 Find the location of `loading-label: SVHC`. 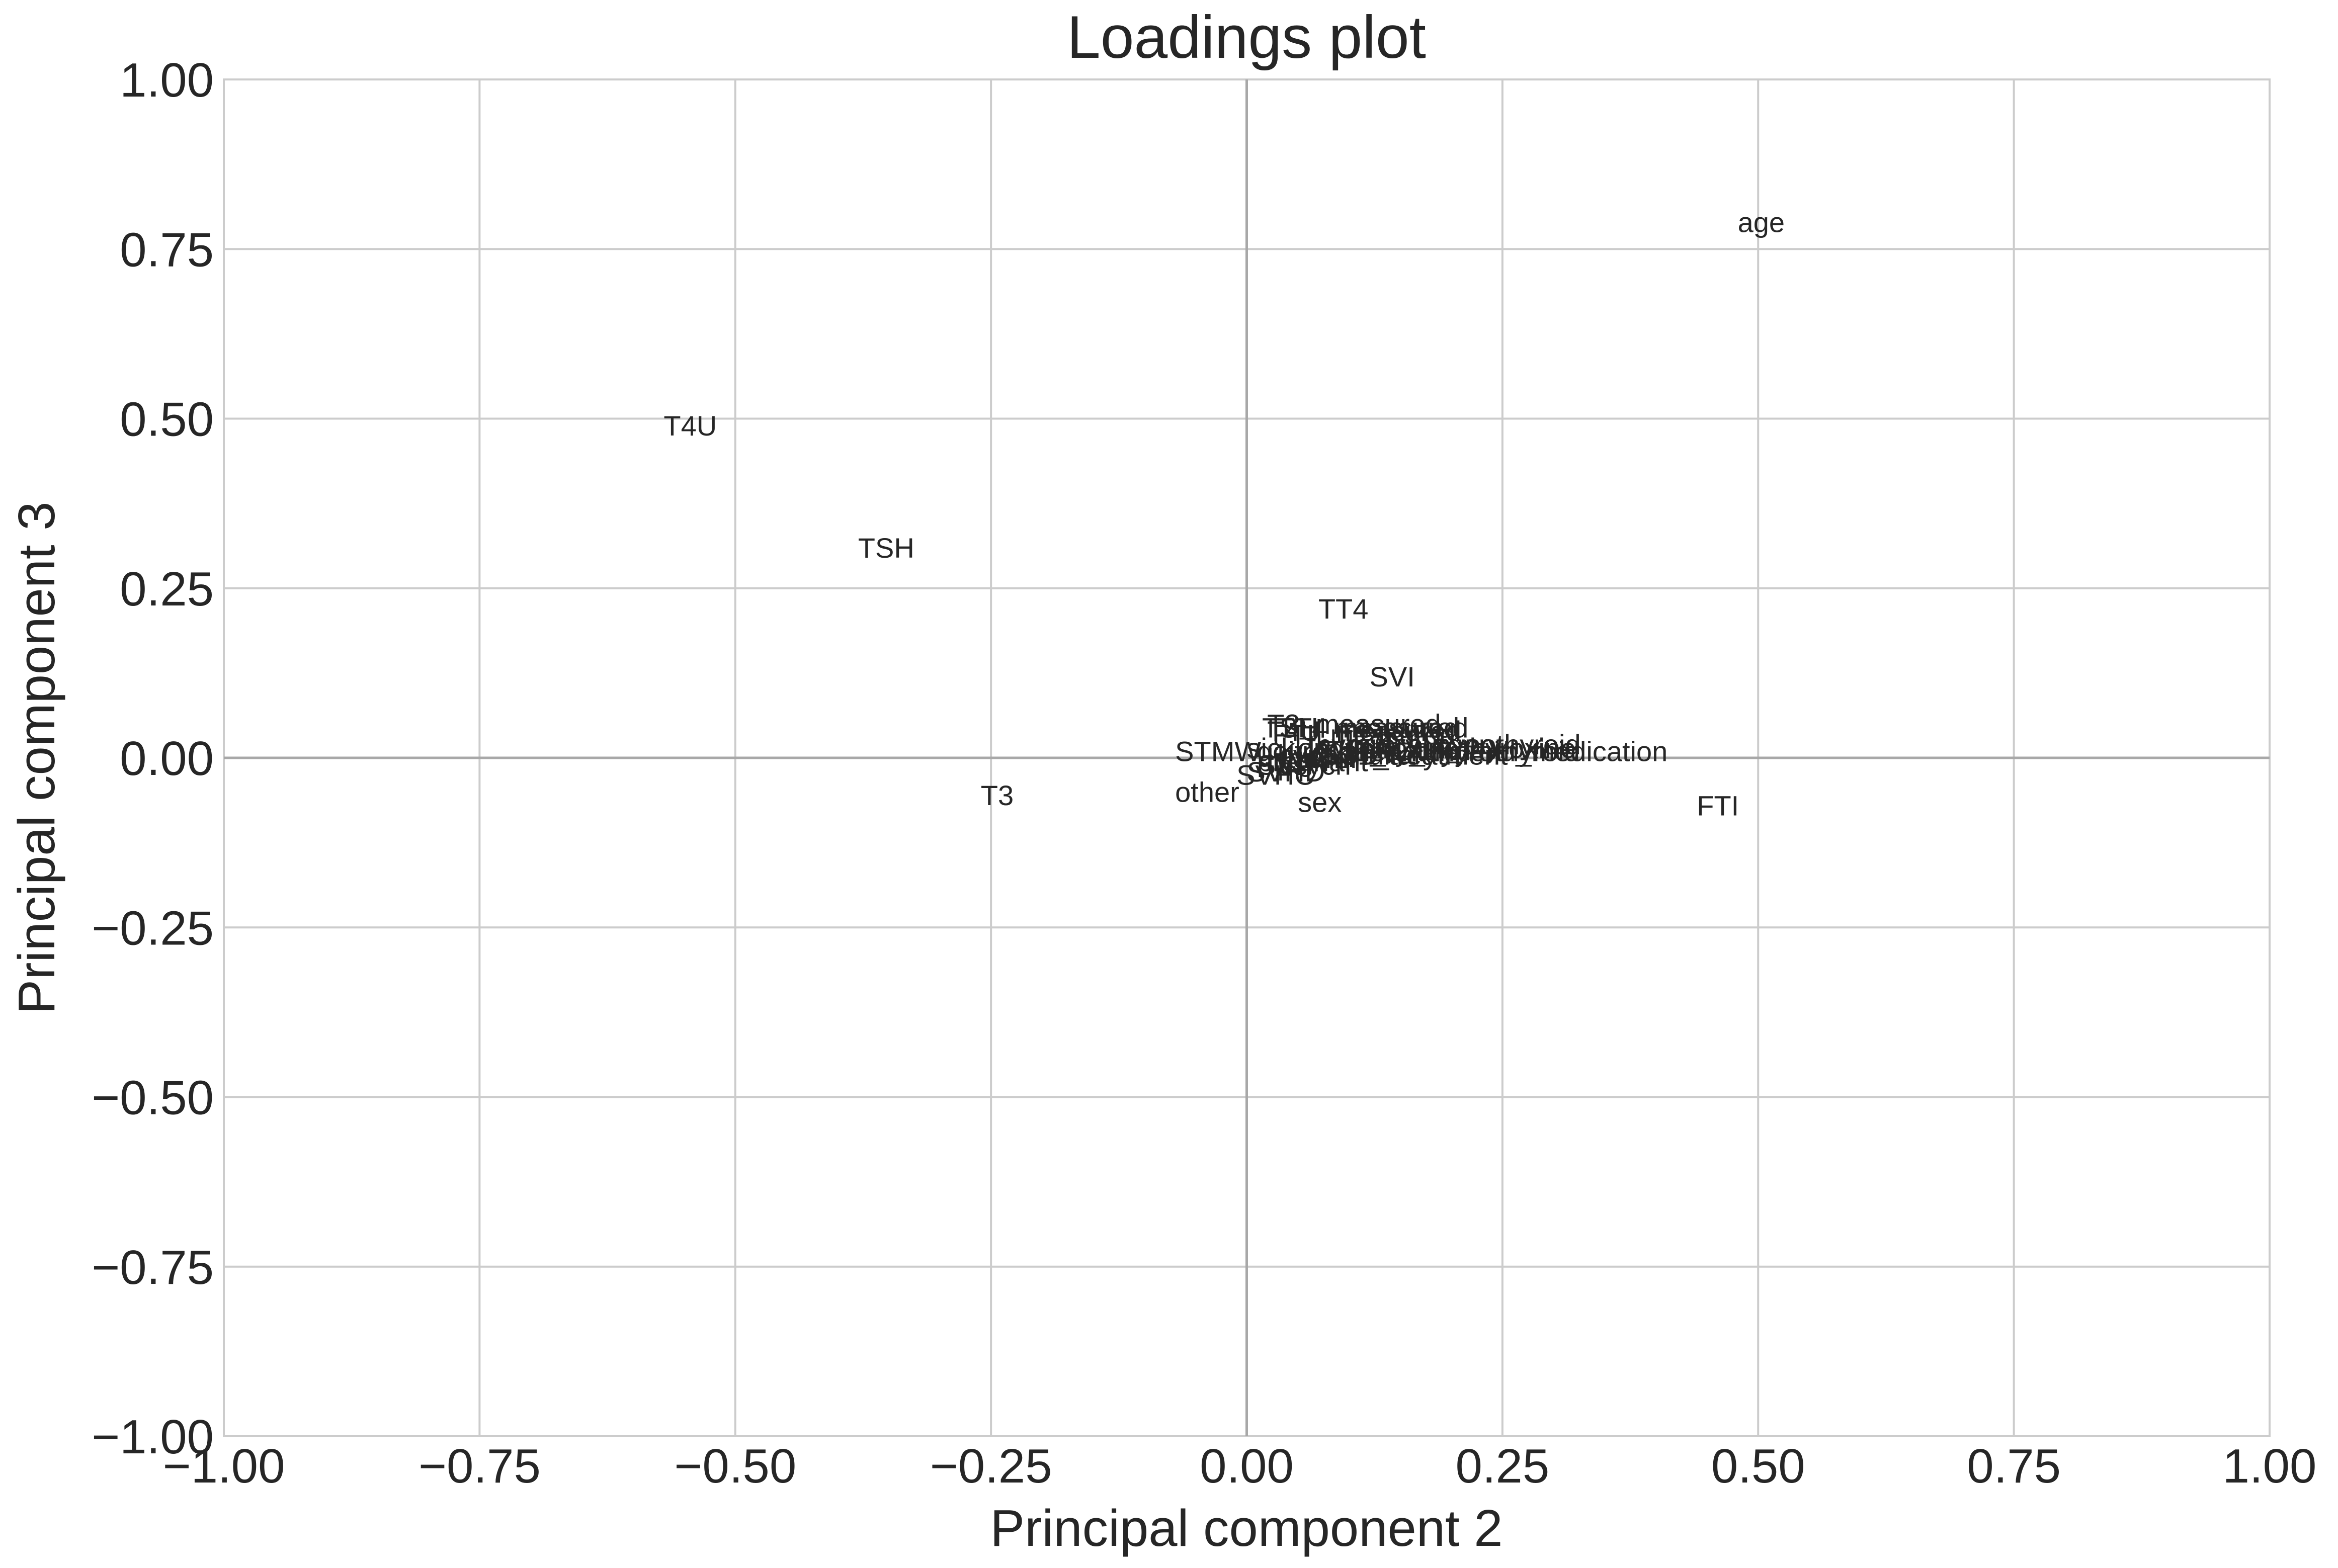

loading-label: SVHC is located at coordinates (1276, 775).